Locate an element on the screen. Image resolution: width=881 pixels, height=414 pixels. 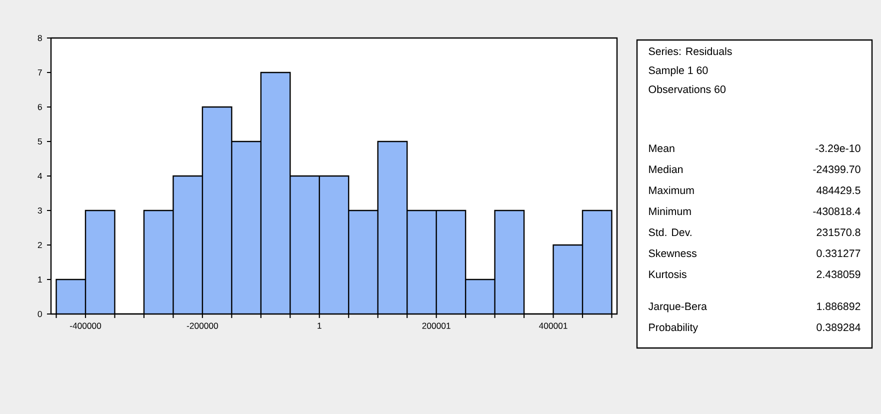
text: Jarque-Bera is located at coordinates (677, 307).